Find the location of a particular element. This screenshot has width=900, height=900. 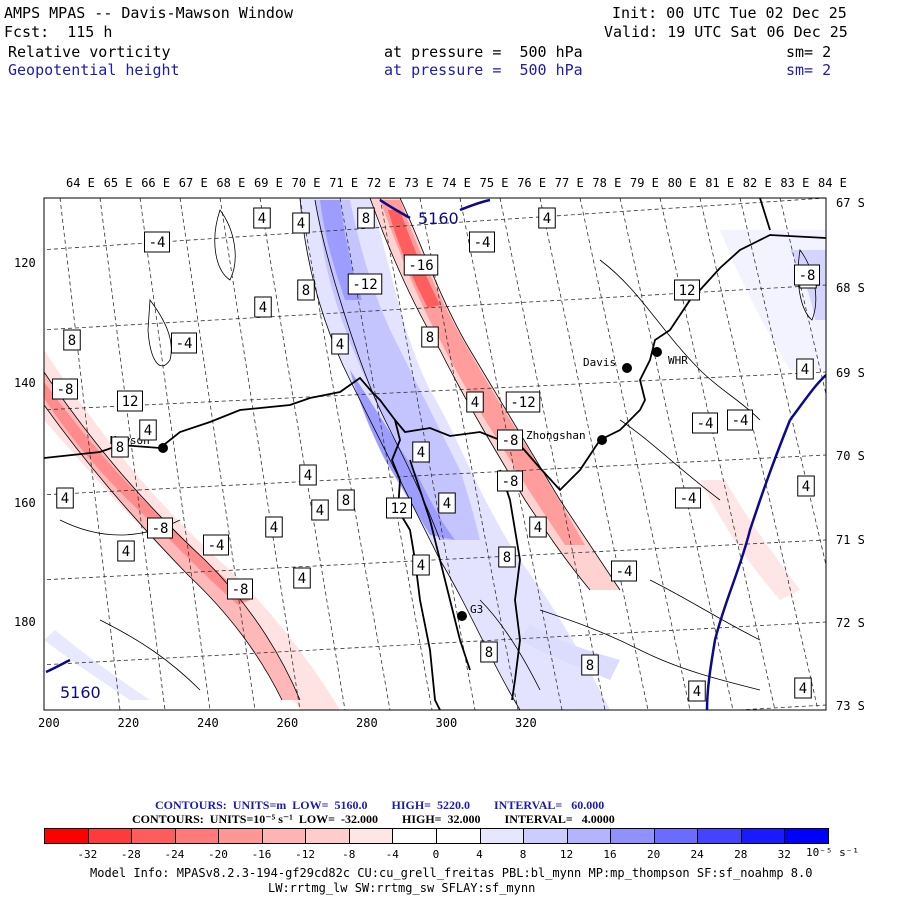

lon-label: 72 E is located at coordinates (381, 183).